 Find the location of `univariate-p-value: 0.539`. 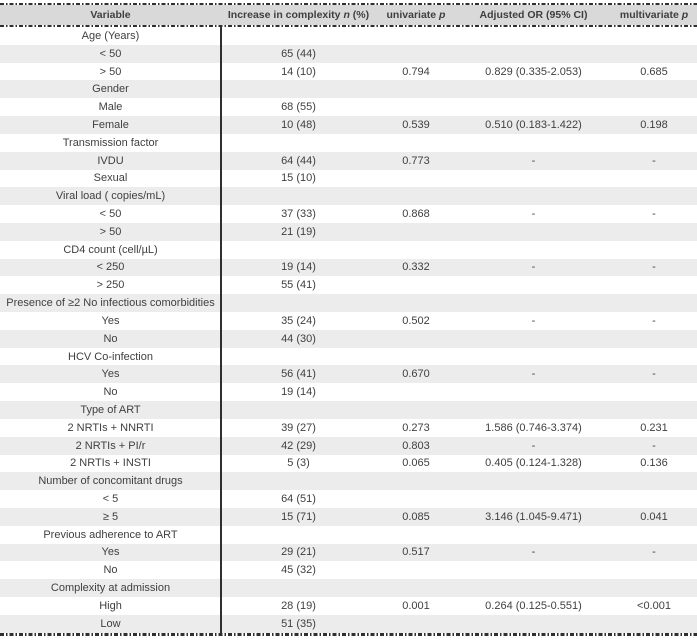

univariate-p-value: 0.539 is located at coordinates (416, 124).